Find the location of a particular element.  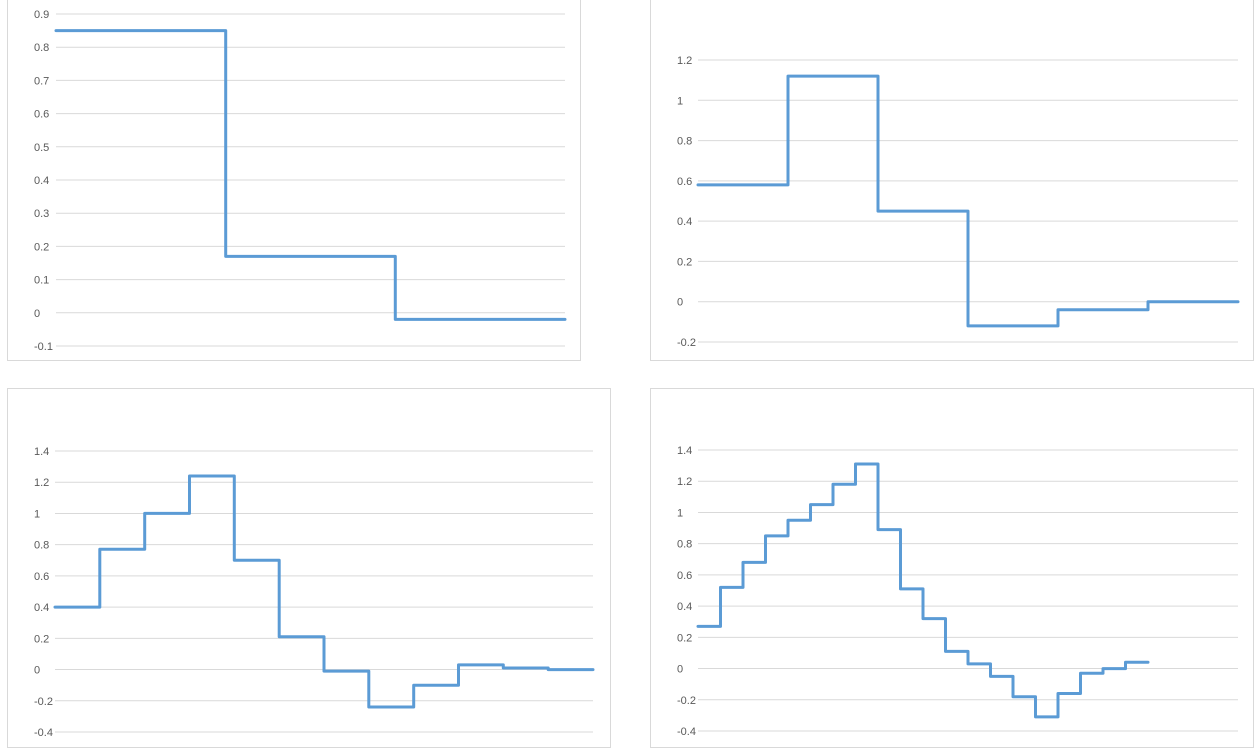

y-tick-label: 0.1 is located at coordinates (41, 281).